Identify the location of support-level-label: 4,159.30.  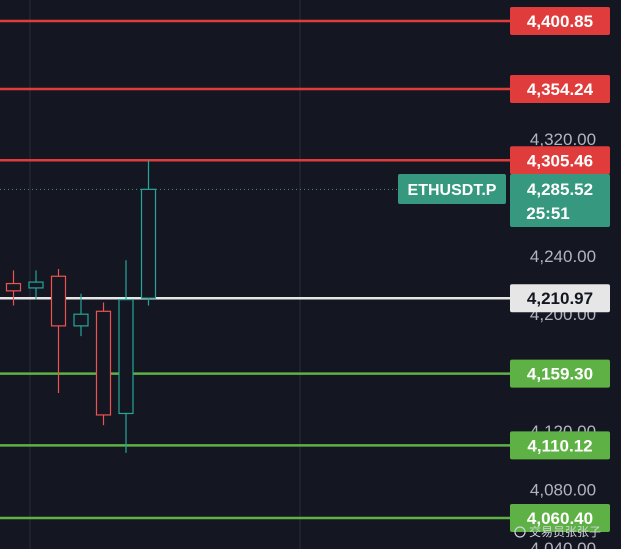
(560, 374).